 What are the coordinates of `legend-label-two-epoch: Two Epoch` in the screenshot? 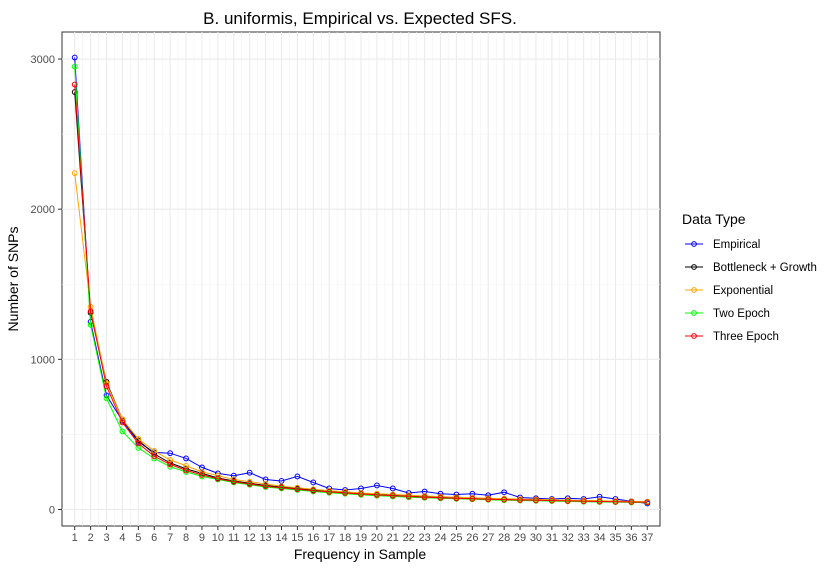 It's located at (741, 314).